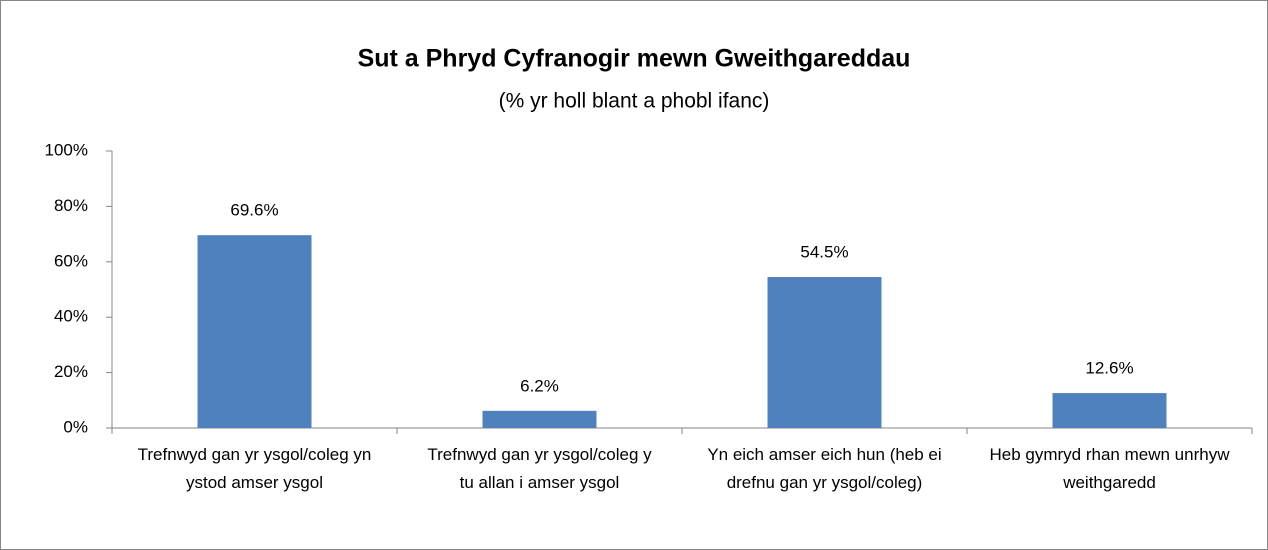 The image size is (1268, 550). I want to click on y-tick-label: 60%, so click(71, 260).